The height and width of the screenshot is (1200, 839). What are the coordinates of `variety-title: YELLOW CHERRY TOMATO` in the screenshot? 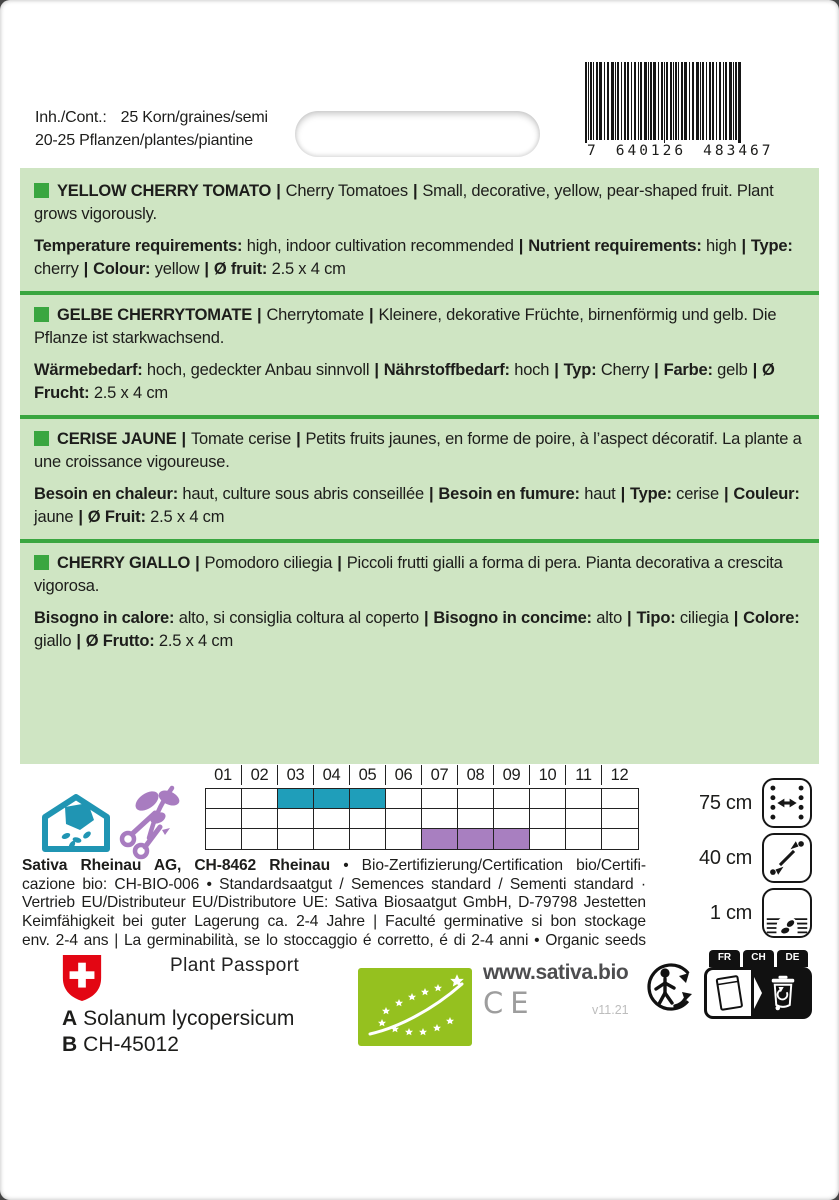 It's located at (164, 191).